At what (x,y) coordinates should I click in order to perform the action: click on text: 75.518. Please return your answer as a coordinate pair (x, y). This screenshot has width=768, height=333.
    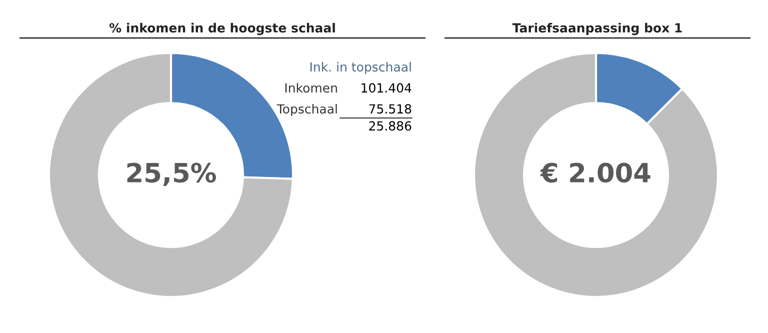
    Looking at the image, I should click on (390, 109).